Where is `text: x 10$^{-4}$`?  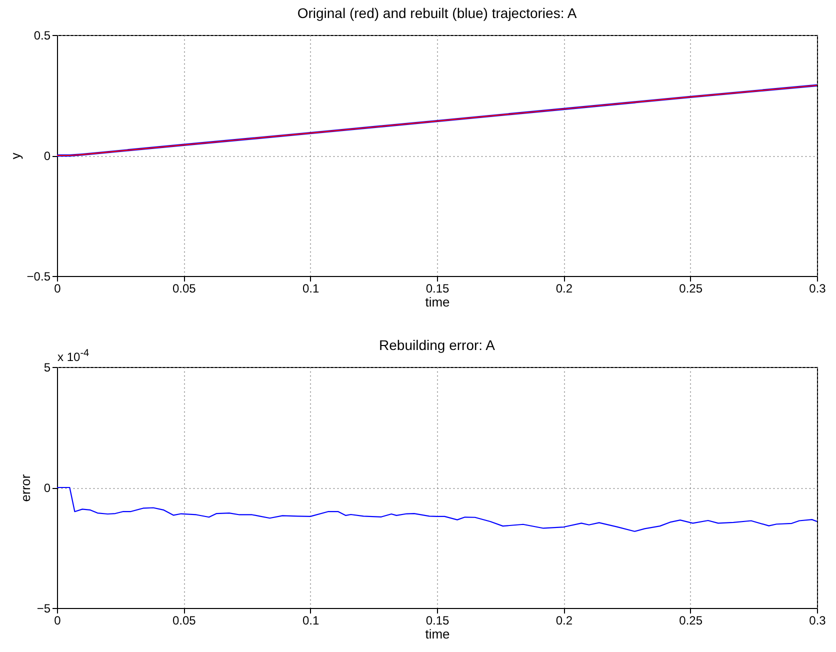
text: x 10$^{-4}$ is located at coordinates (74, 356).